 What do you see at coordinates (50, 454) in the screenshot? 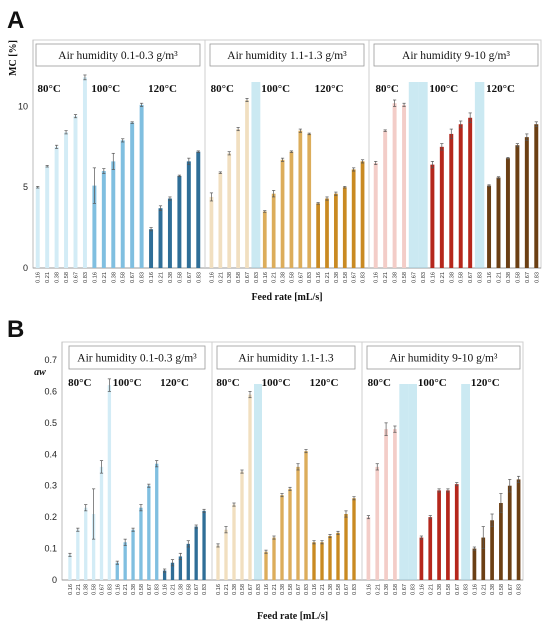
I see `y-tick-label: 0.4` at bounding box center [50, 454].